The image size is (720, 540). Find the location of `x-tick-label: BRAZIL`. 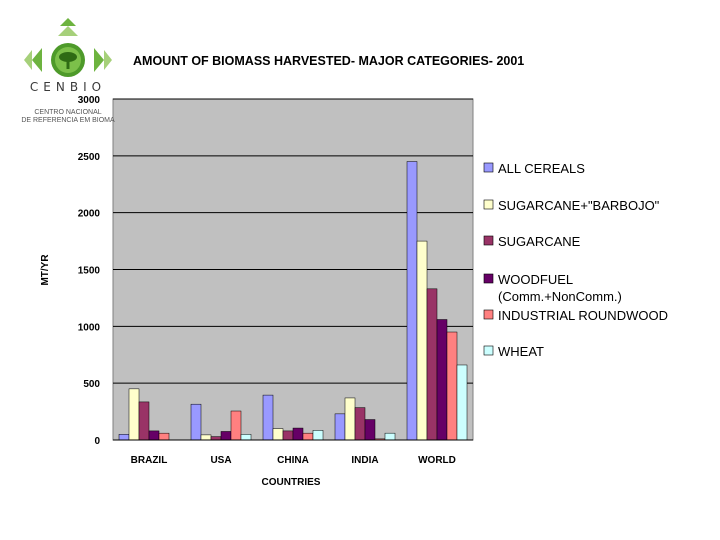

x-tick-label: BRAZIL is located at coordinates (149, 460).